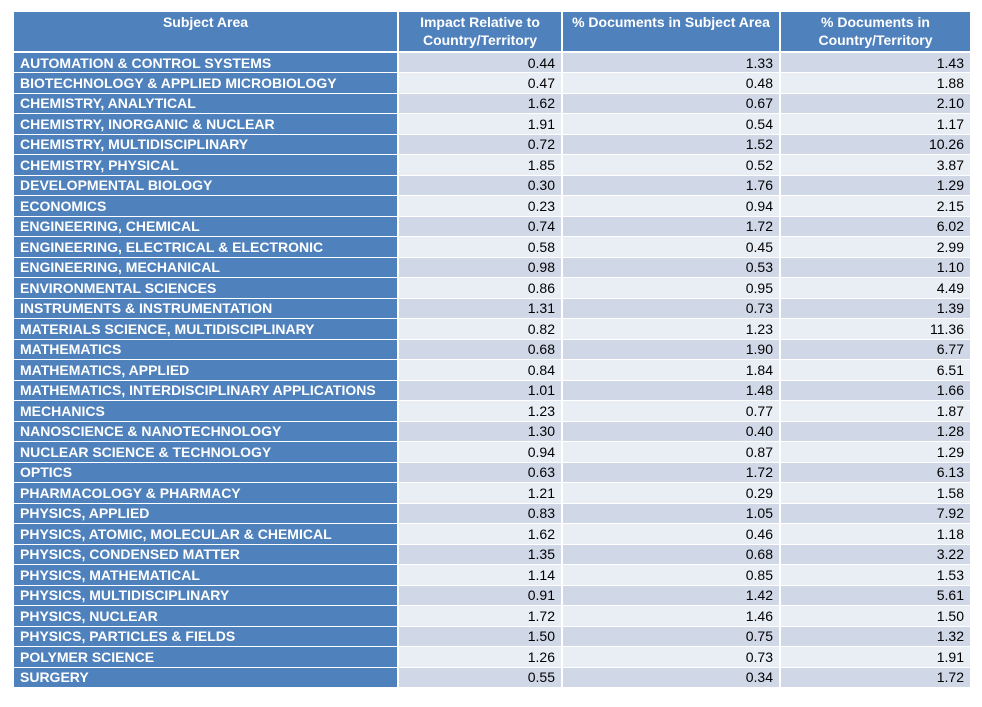  What do you see at coordinates (206, 657) in the screenshot?
I see `subject-area-cell: POLYMER SCIENCE` at bounding box center [206, 657].